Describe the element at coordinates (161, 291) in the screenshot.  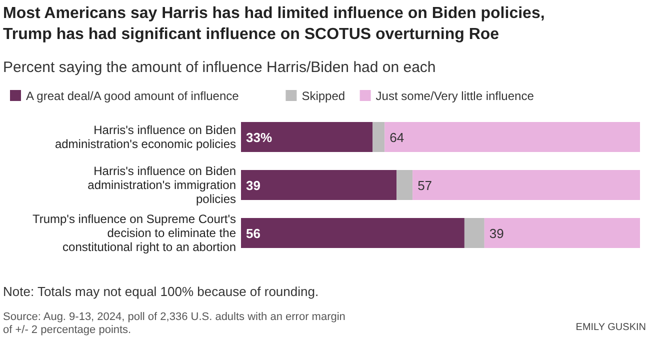
I see `text: Note: Totals may not equal 100% because of rounding.` at that location.